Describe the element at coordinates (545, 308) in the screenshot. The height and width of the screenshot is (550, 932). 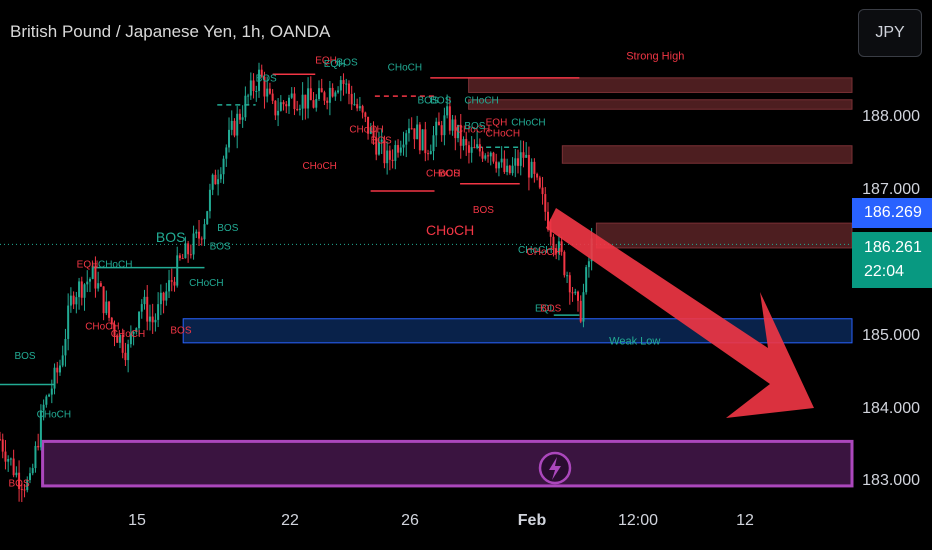
I see `structure-annotation: EQL` at that location.